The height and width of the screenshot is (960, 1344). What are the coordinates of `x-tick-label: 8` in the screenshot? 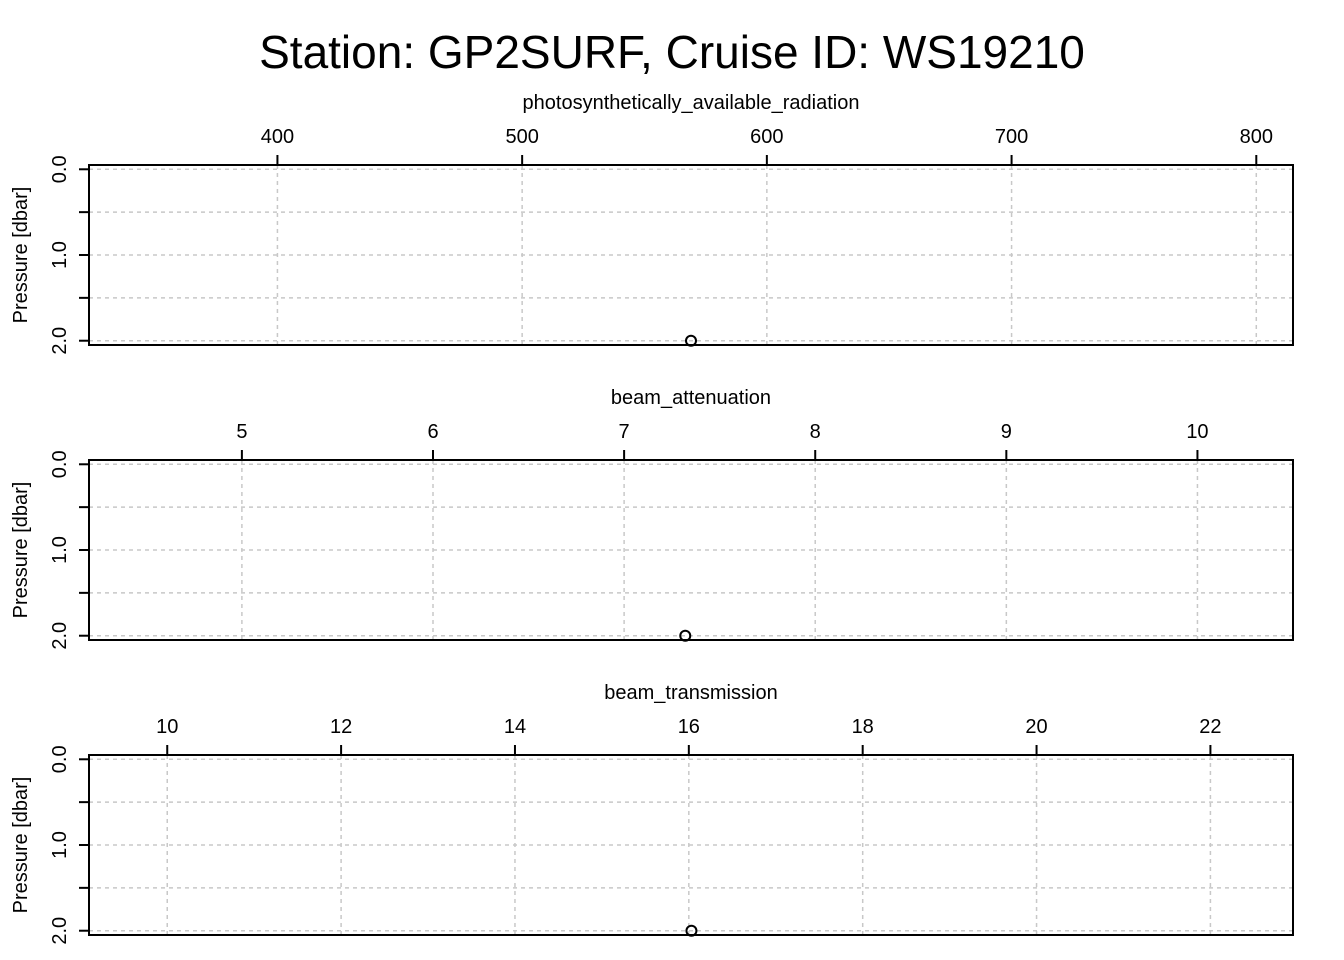 It's located at (815, 432).